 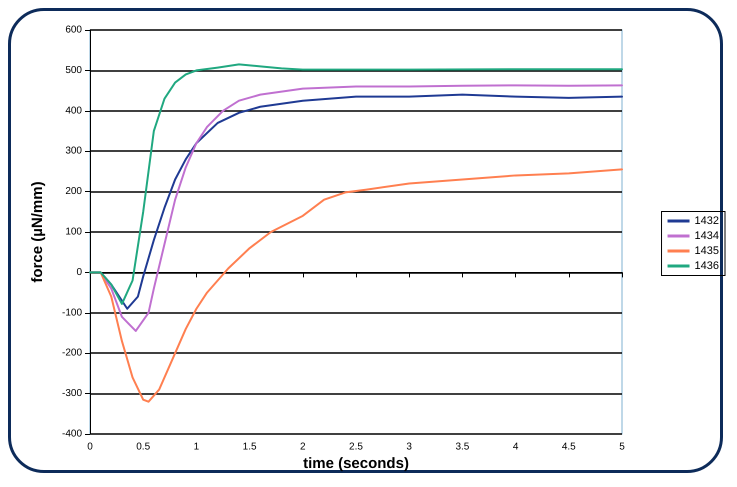 What do you see at coordinates (73, 192) in the screenshot?
I see `y-tick-label: 200` at bounding box center [73, 192].